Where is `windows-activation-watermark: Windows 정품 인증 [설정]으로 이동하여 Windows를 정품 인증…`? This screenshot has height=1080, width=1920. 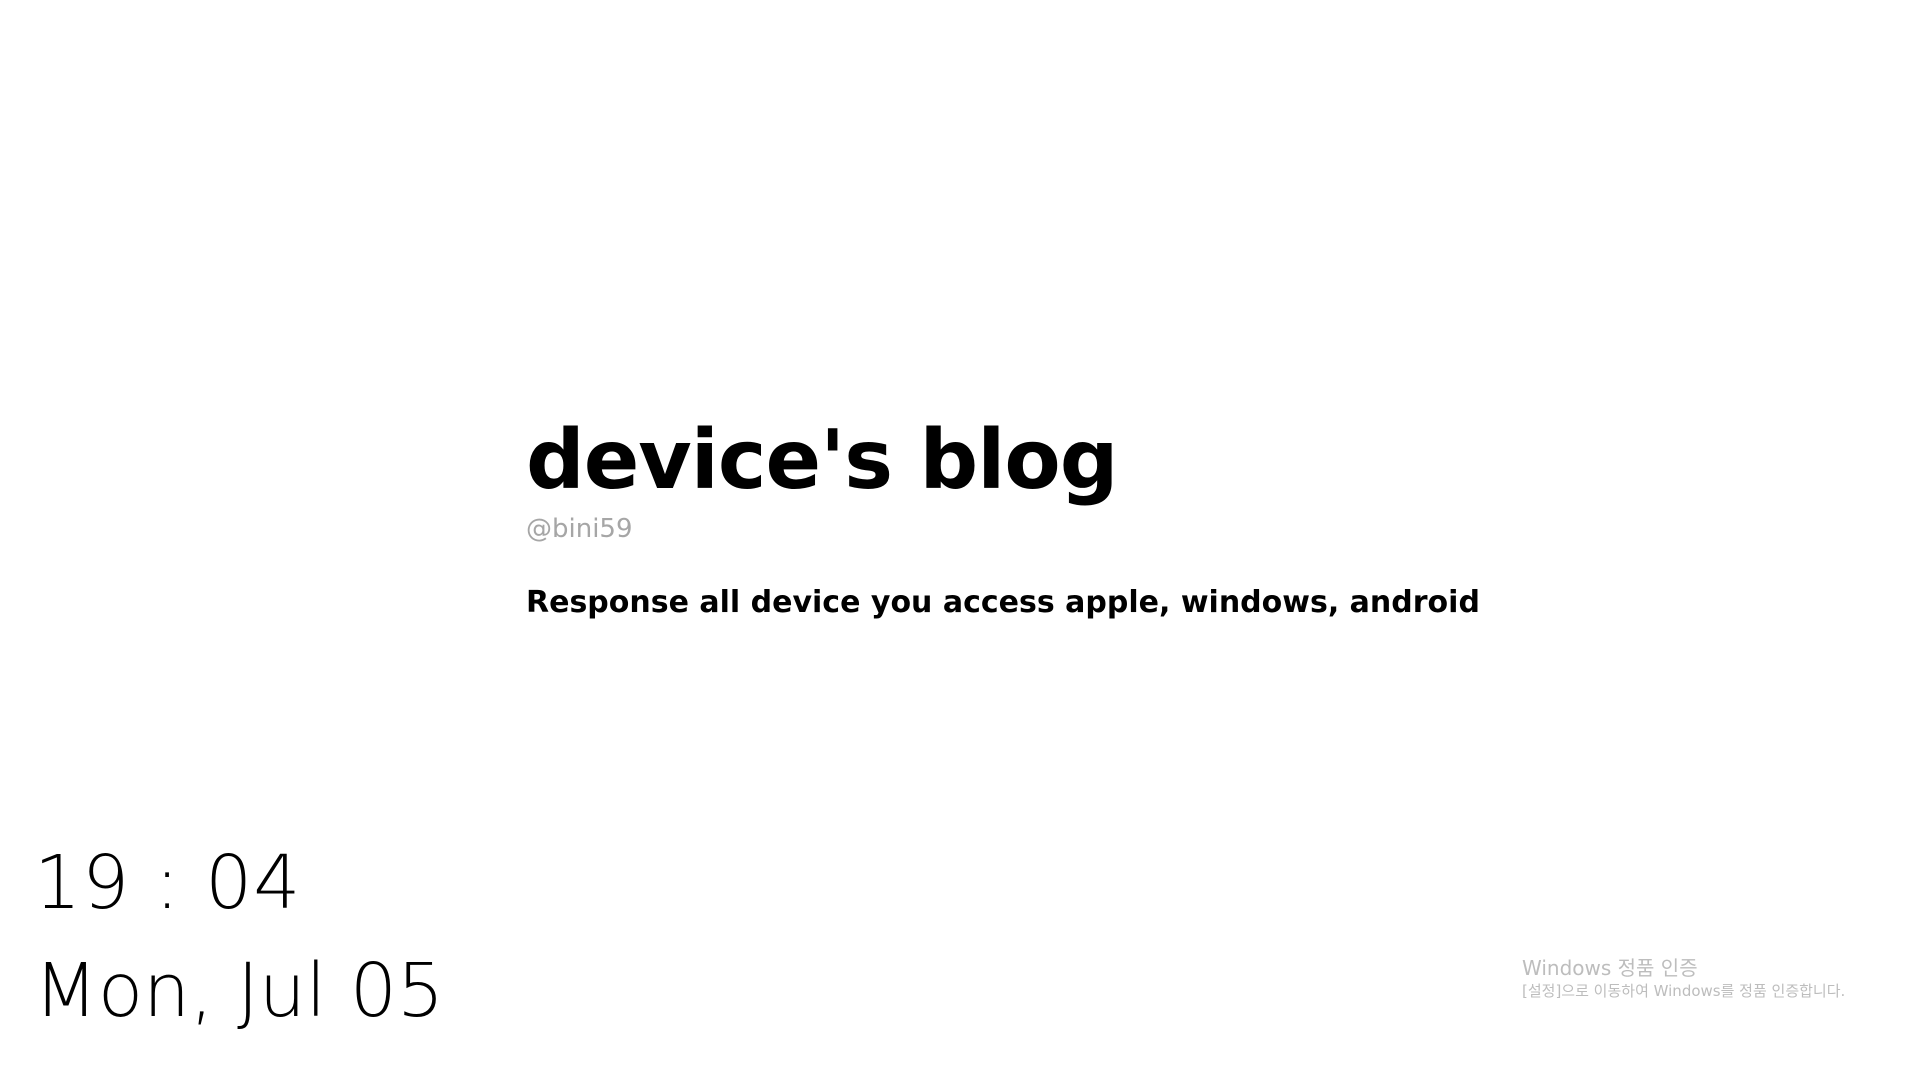 windows-activation-watermark: Windows 정품 인증 [설정]으로 이동하여 Windows를 정품 인증… is located at coordinates (1683, 978).